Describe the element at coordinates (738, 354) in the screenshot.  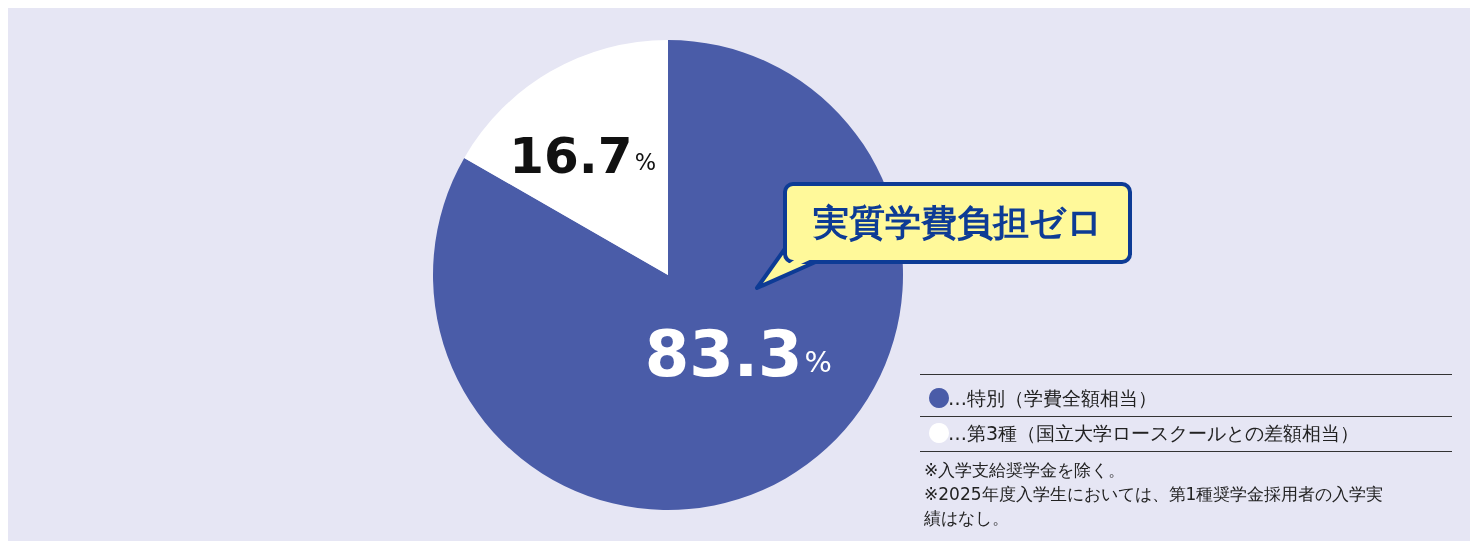
I see `data-label: 83.3%` at that location.